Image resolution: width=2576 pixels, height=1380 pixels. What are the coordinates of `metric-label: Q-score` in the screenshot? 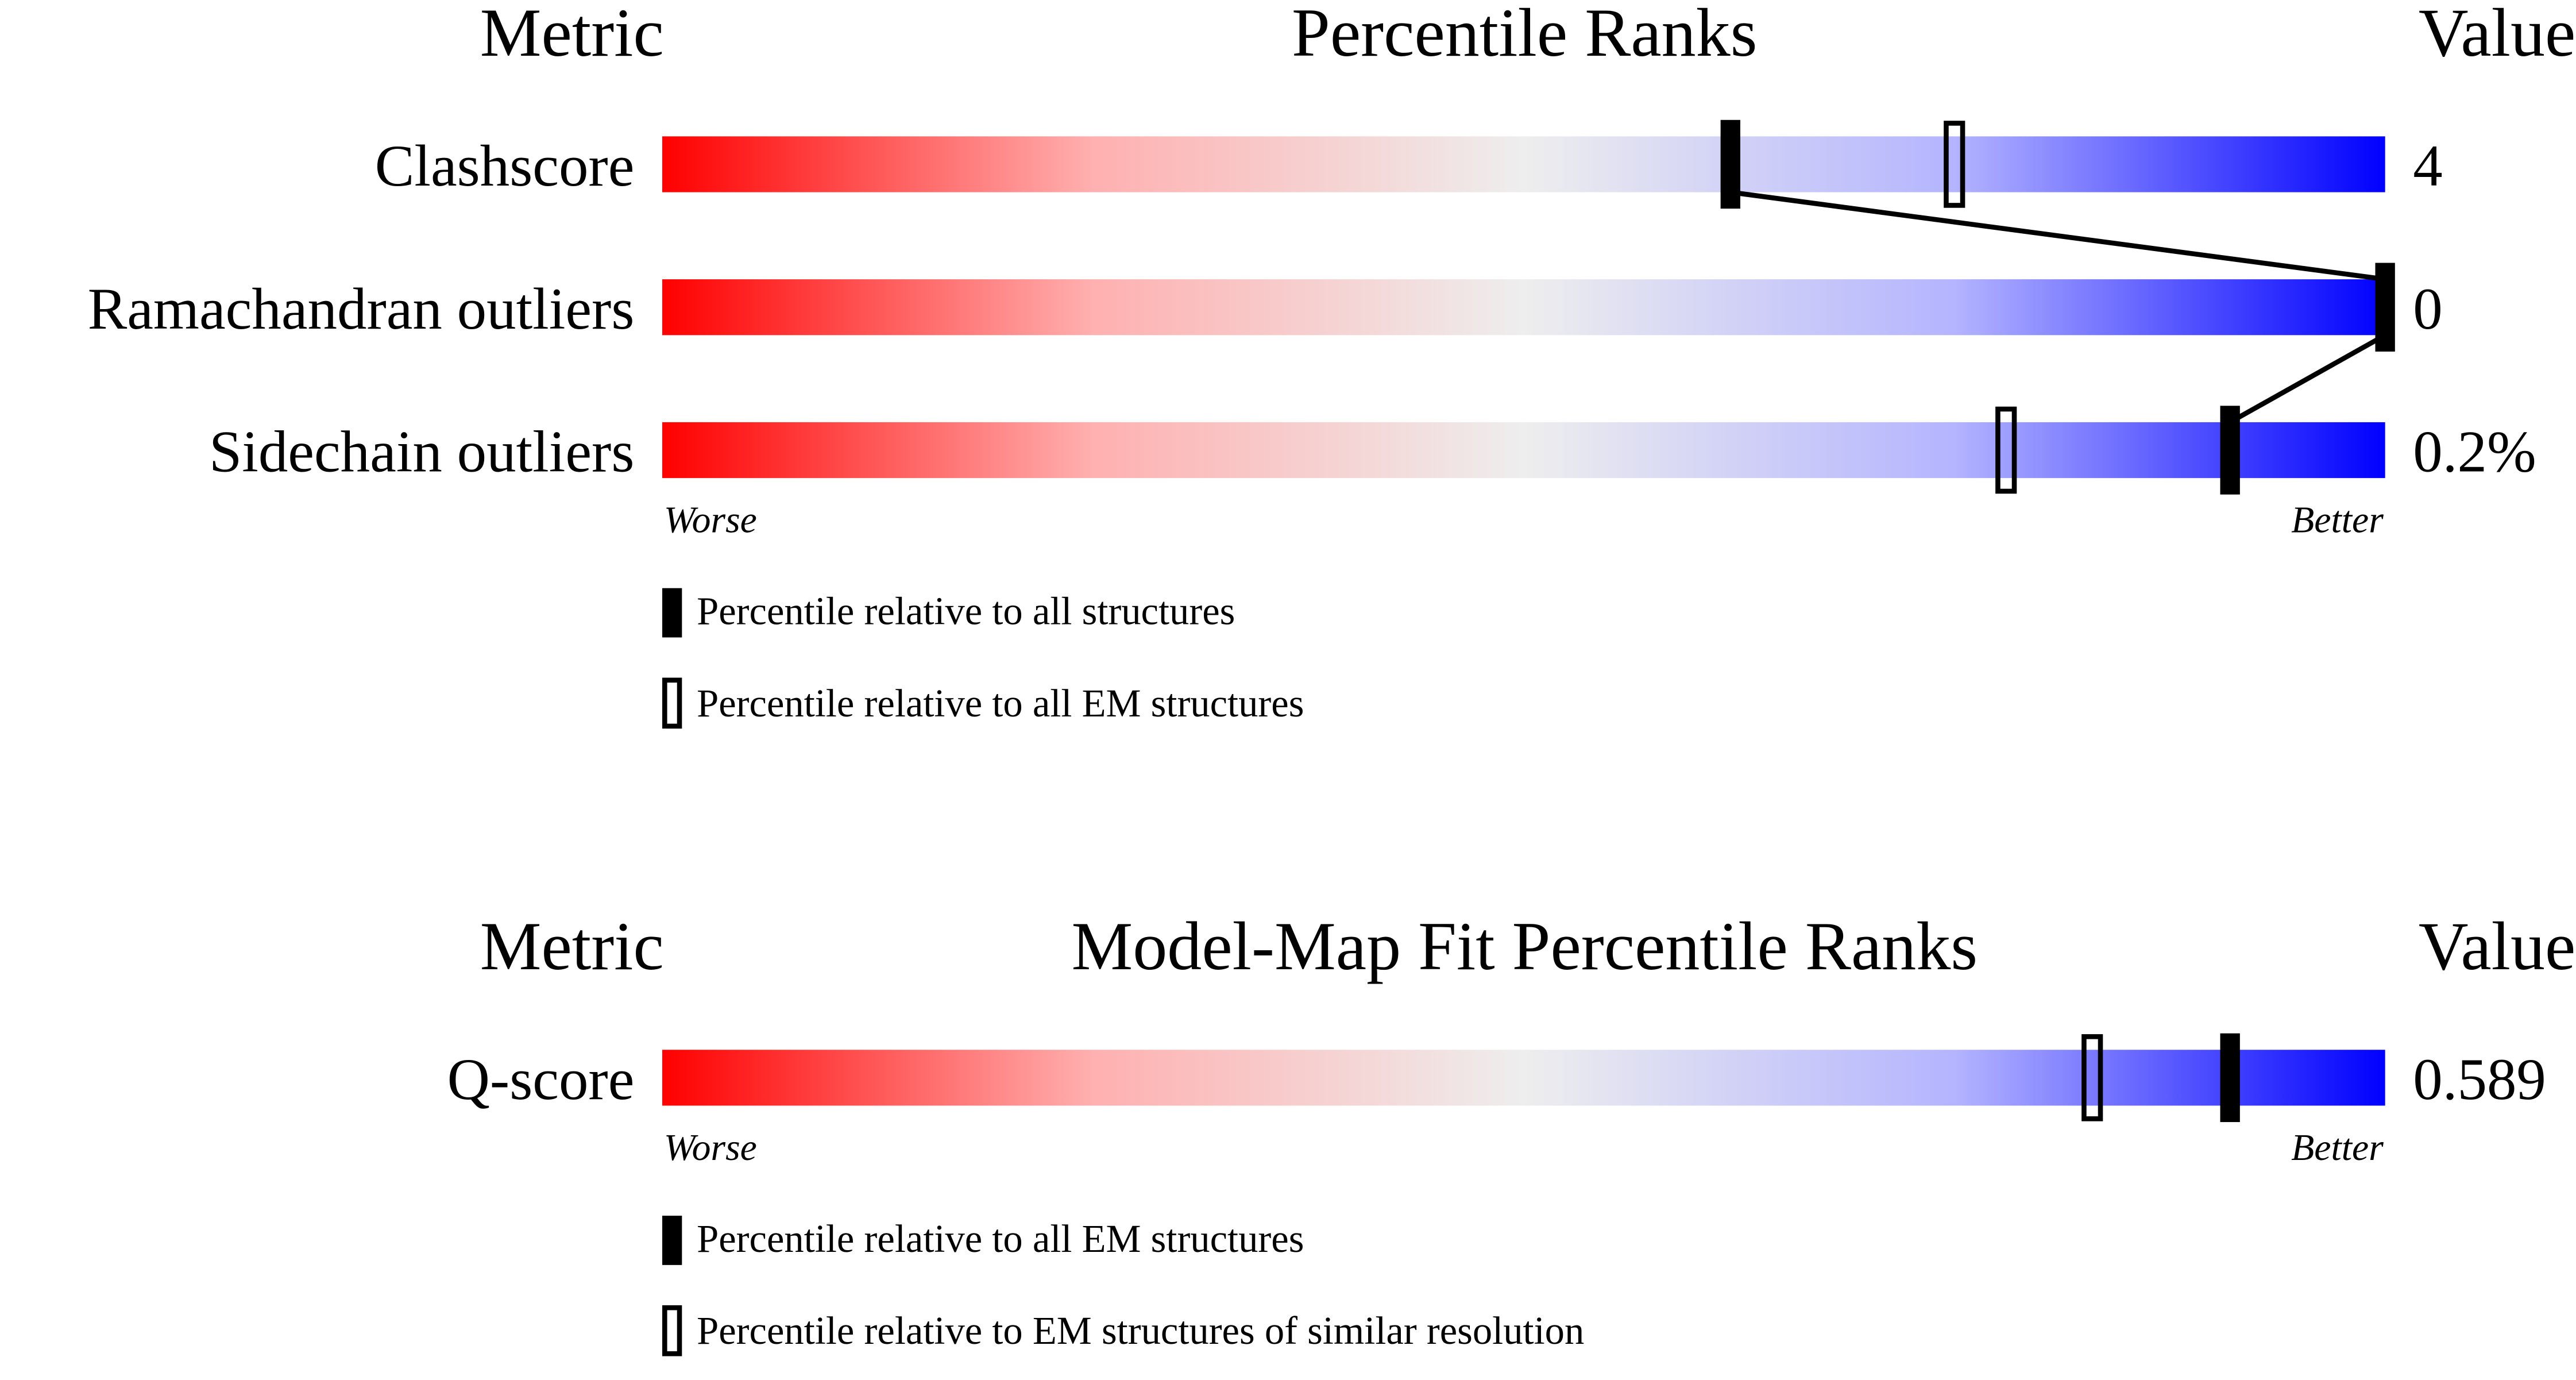 It's located at (541, 1079).